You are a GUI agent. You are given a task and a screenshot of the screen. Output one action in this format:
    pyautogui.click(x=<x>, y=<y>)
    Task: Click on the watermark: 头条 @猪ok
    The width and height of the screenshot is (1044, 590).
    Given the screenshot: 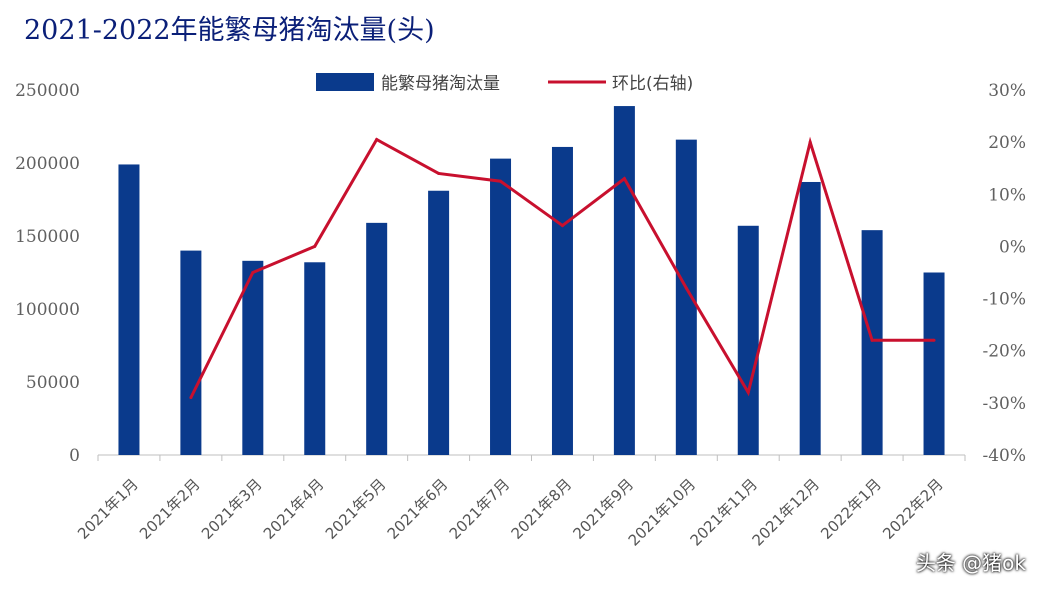 What is the action you would take?
    pyautogui.click(x=970, y=563)
    